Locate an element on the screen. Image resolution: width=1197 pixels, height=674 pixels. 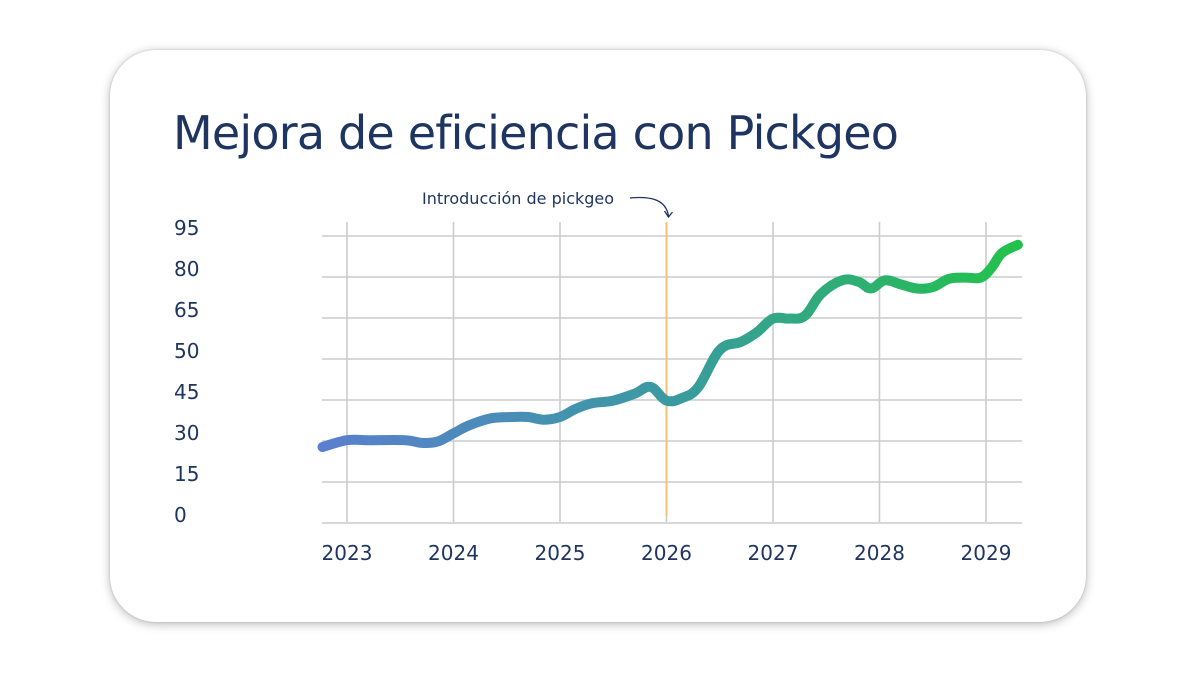
annotation-arrow is located at coordinates (649, 206).